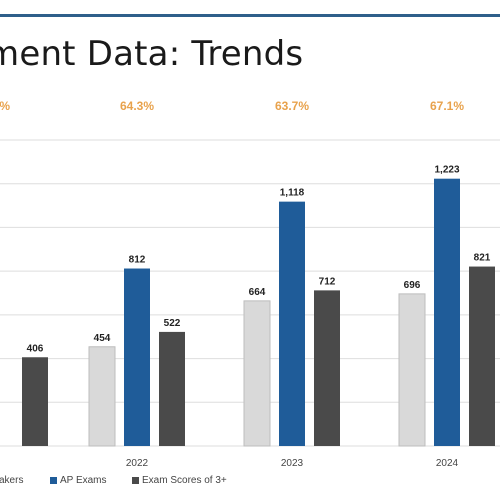 Image resolution: width=500 pixels, height=500 pixels. I want to click on percent-label: 63.7%, so click(292, 106).